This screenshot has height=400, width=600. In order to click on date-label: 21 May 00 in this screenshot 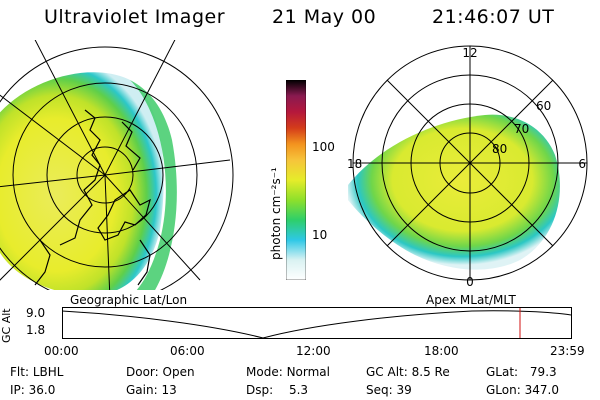, I will do `click(324, 17)`.